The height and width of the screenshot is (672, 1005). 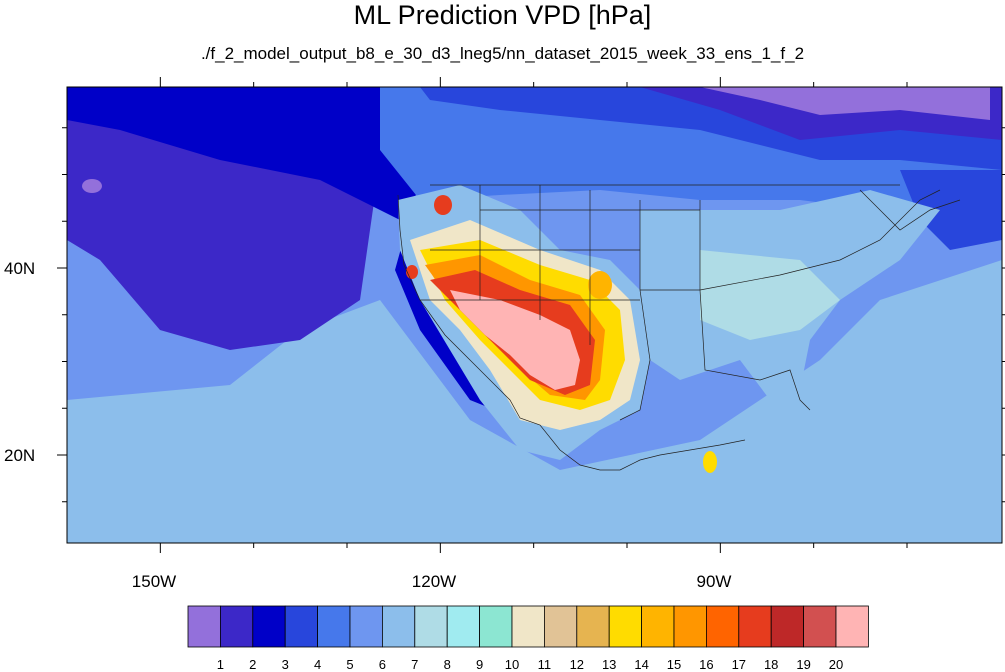 I want to click on colorbar-label: 6, so click(x=382, y=664).